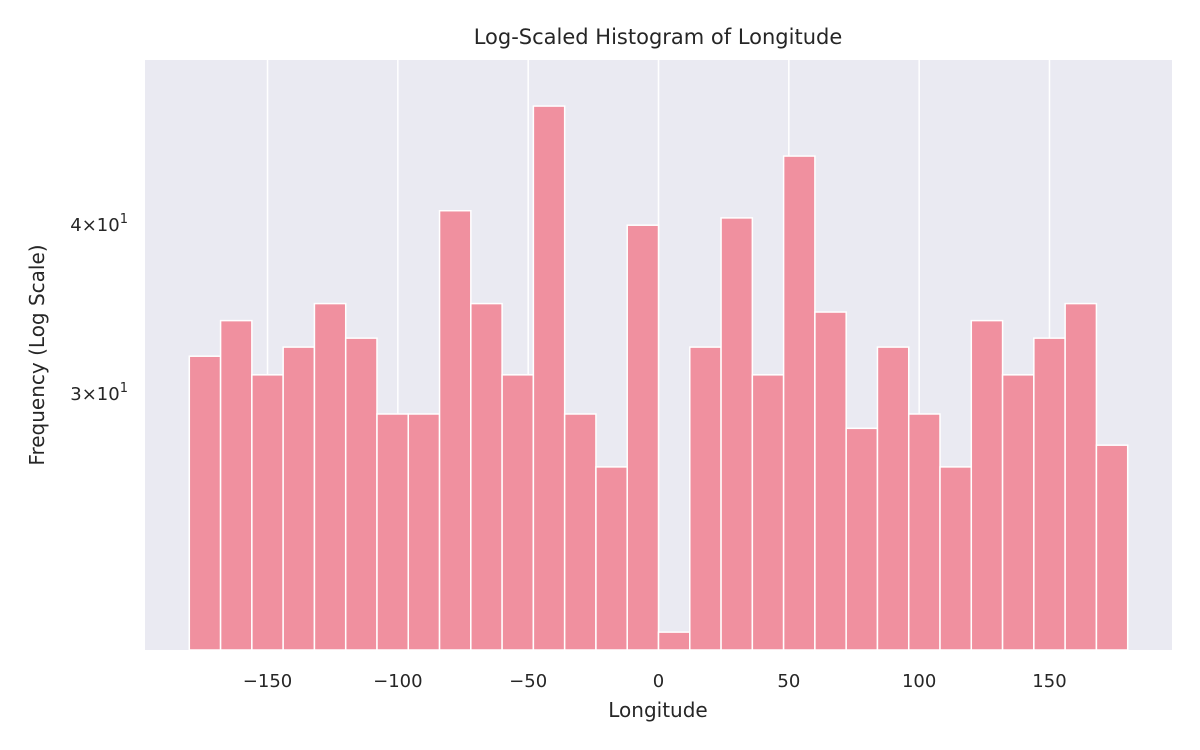 The width and height of the screenshot is (1200, 750). What do you see at coordinates (99, 224) in the screenshot?
I see `y-tick-label: 4×10¹` at bounding box center [99, 224].